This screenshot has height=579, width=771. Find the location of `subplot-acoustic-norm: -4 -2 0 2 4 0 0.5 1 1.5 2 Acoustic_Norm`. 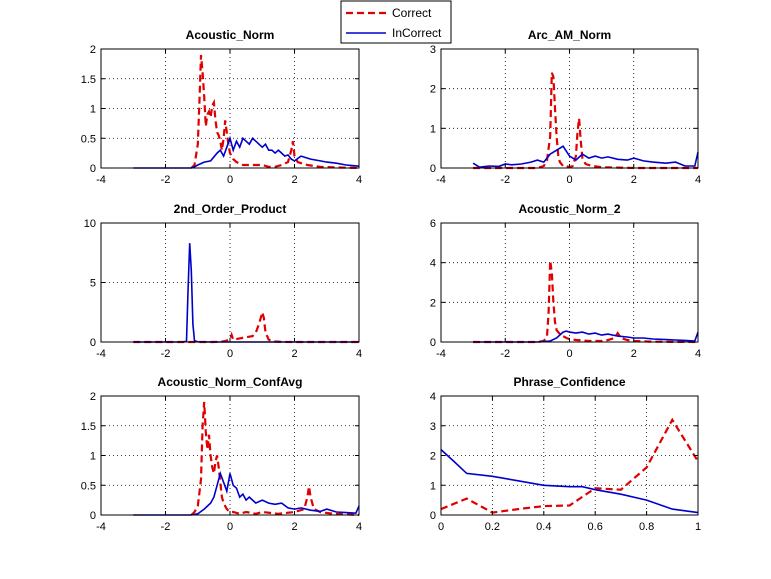

subplot-acoustic-norm: -4 -2 0 2 4 0 0.5 1 1.5 2 Acoustic_Norm is located at coordinates (221, 107).